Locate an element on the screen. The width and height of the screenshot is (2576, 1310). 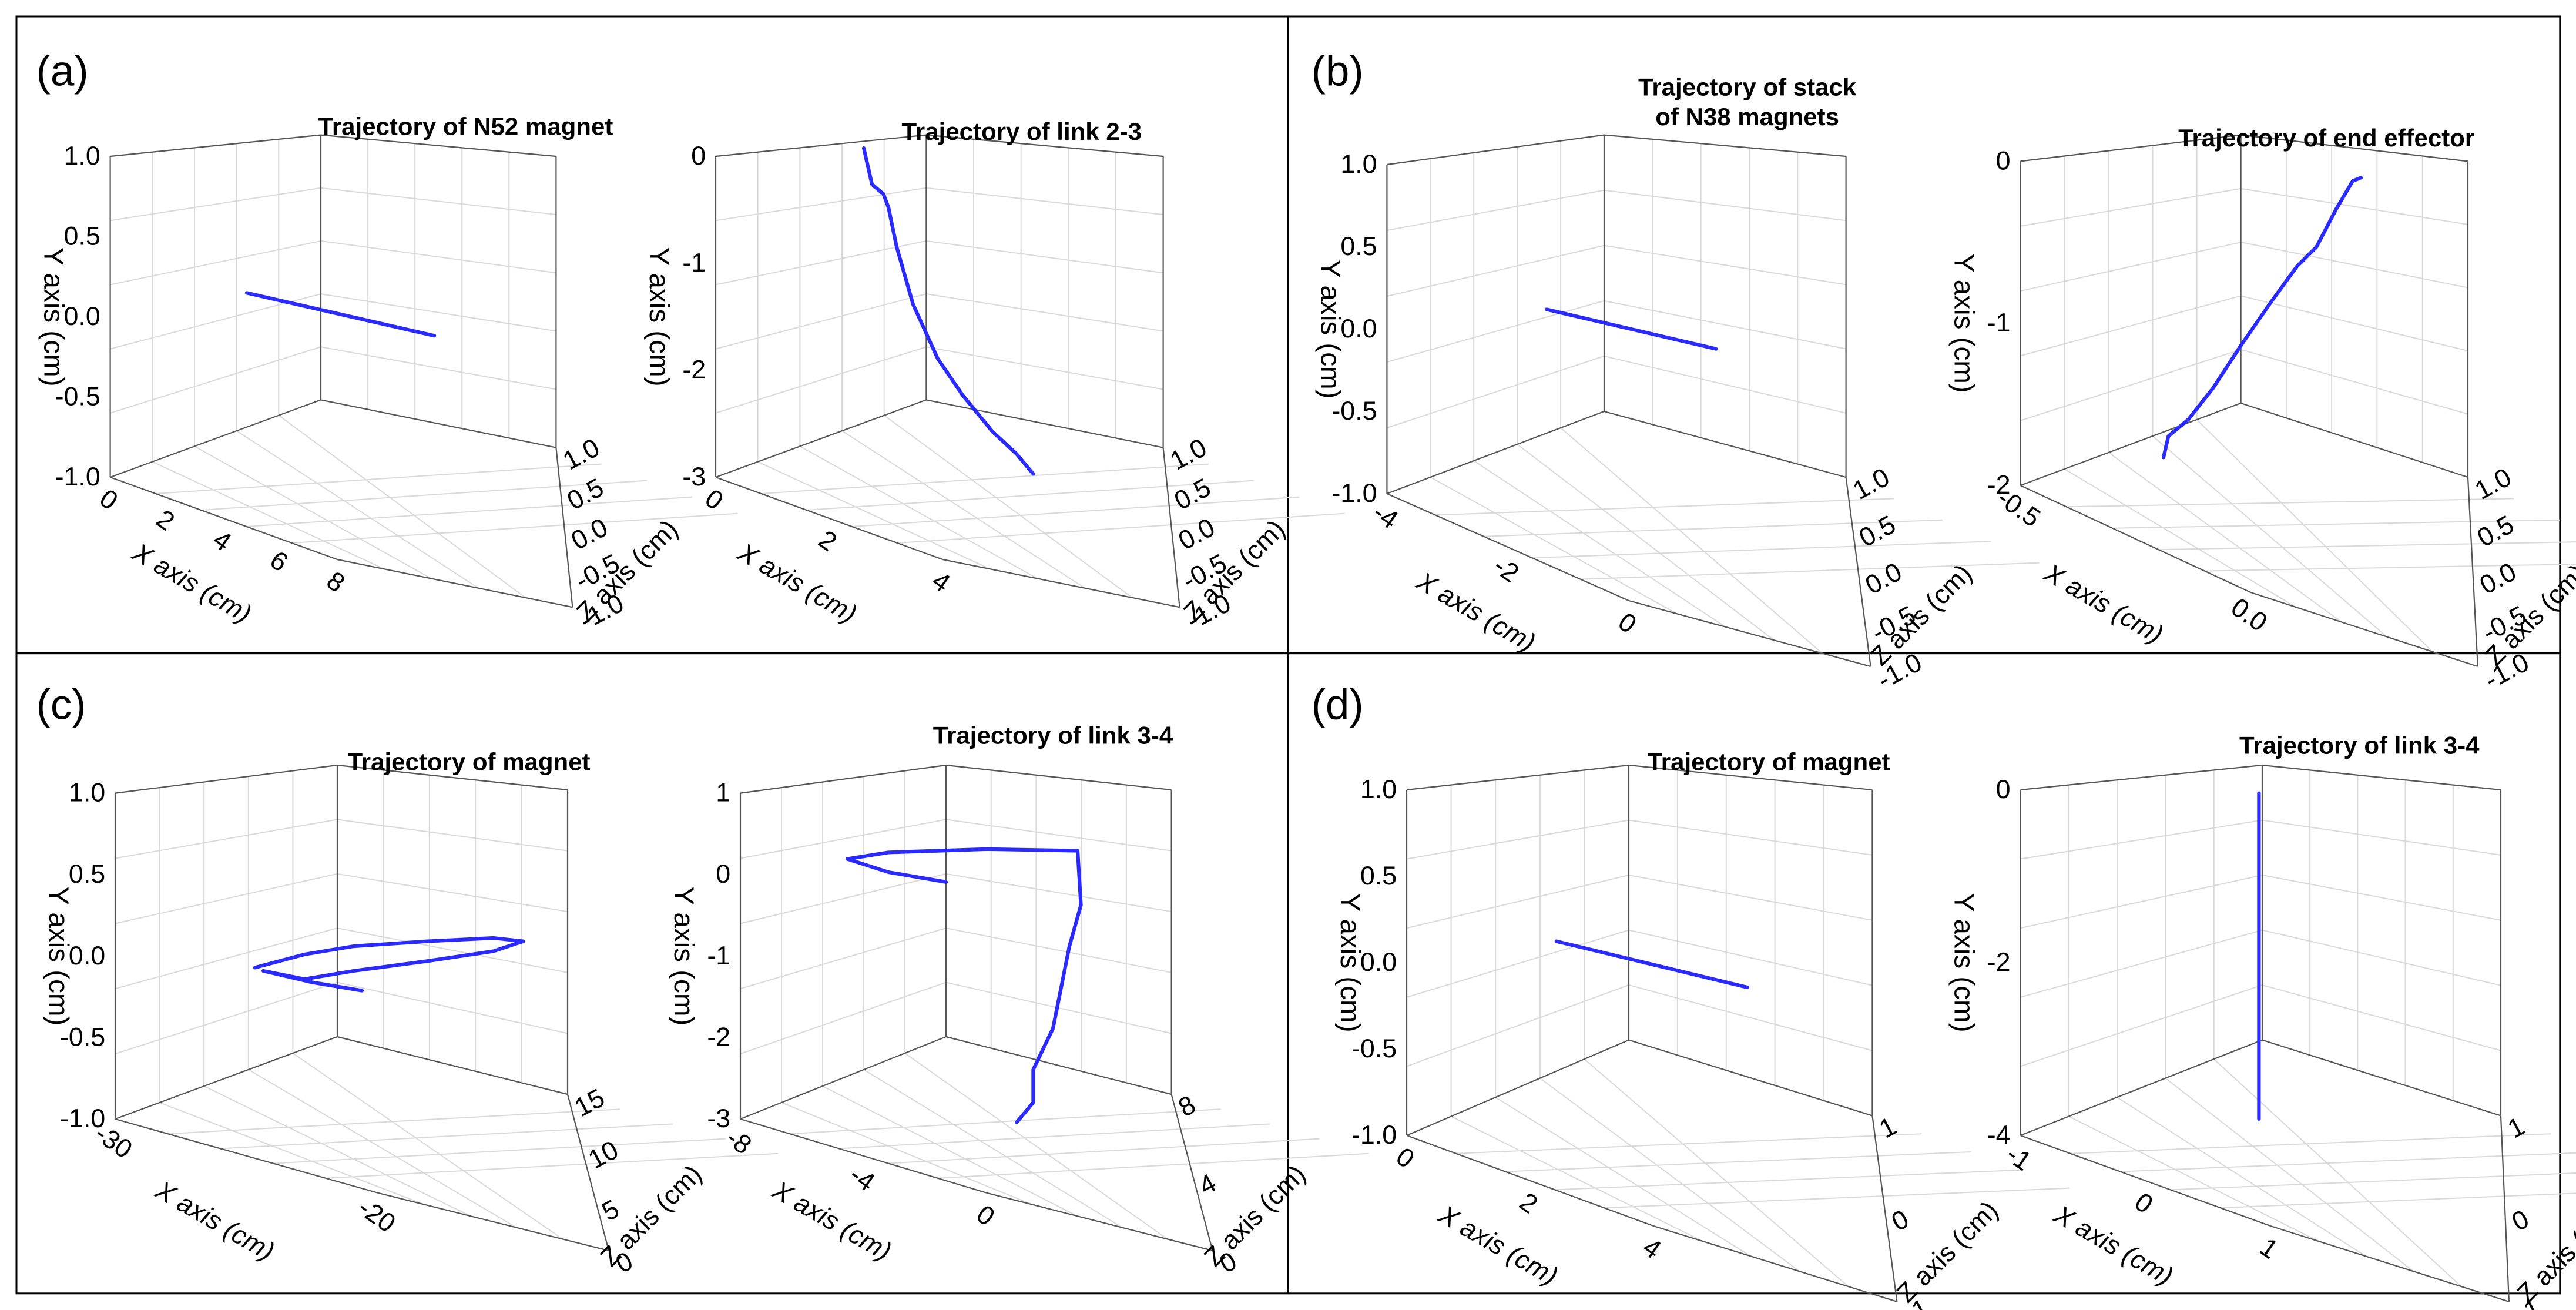
y-tick-label: -2 is located at coordinates (718, 1036).